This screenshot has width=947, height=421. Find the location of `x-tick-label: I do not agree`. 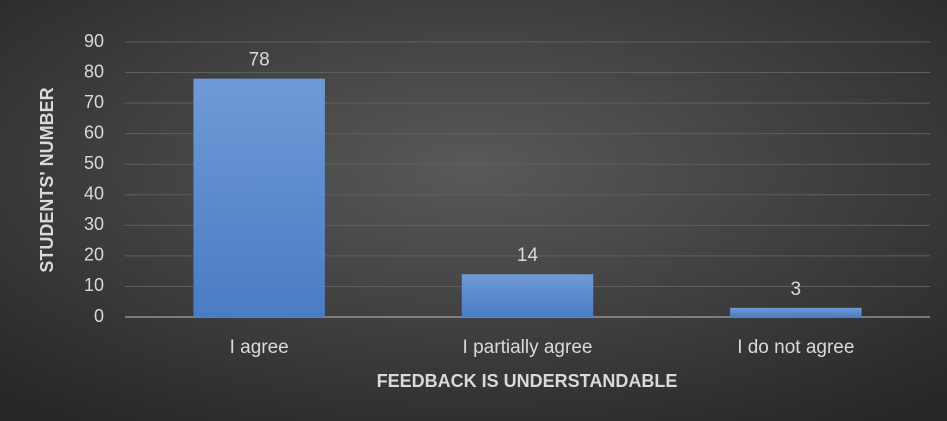

x-tick-label: I do not agree is located at coordinates (795, 347).